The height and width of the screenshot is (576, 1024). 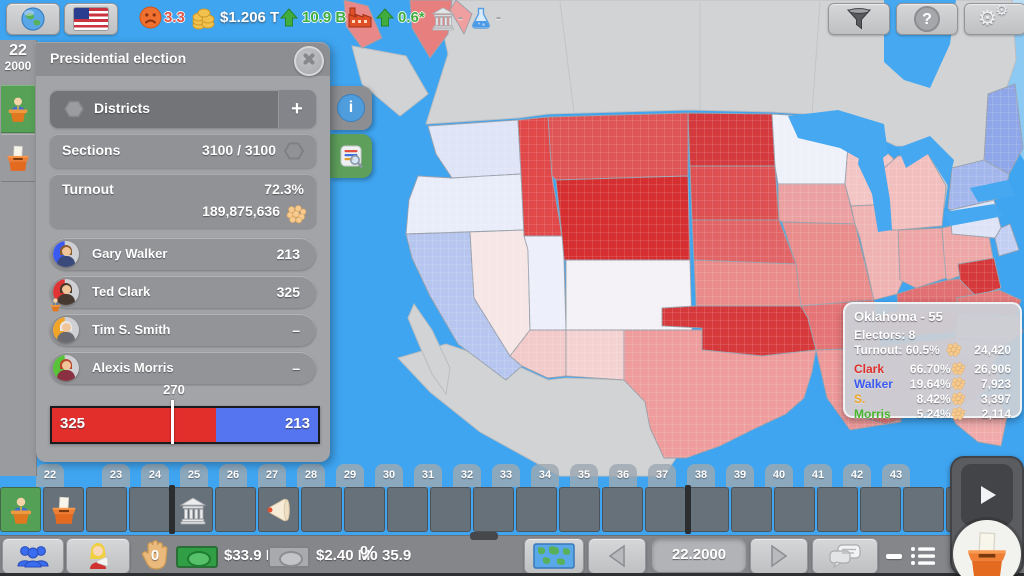 What do you see at coordinates (288, 254) in the screenshot?
I see `candidate-electors: 213` at bounding box center [288, 254].